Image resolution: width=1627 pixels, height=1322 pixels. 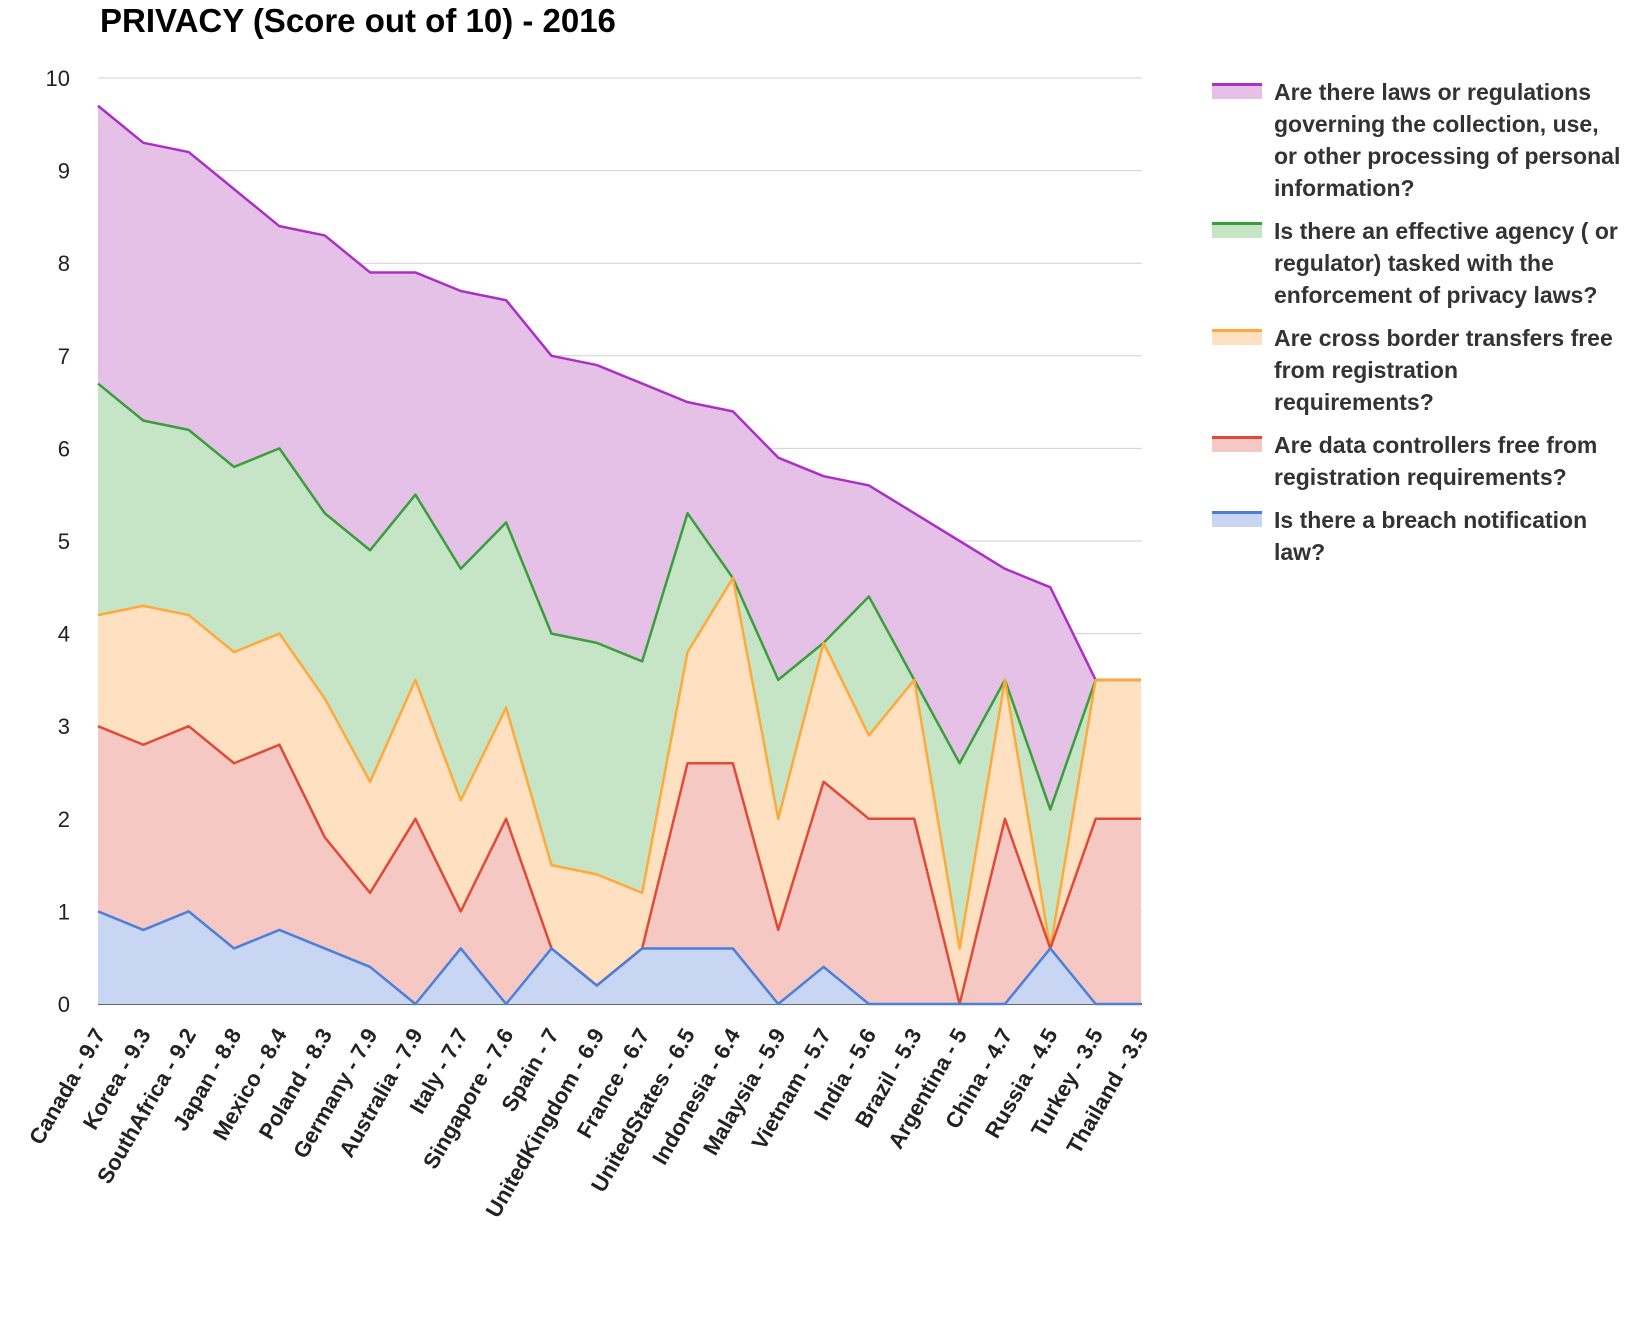 What do you see at coordinates (58, 78) in the screenshot?
I see `y-tick-label: 10` at bounding box center [58, 78].